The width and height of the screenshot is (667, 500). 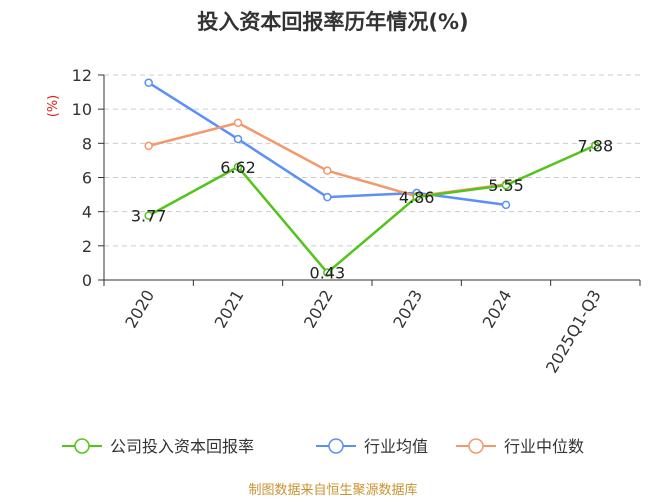 I want to click on chart-title: 投入资本回报率历年情况(%), so click(x=332, y=22).